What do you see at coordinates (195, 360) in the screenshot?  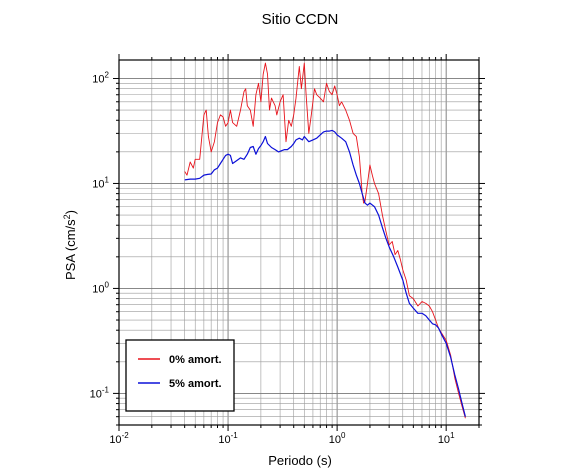 I see `legend-label-0: 0% amort.` at bounding box center [195, 360].